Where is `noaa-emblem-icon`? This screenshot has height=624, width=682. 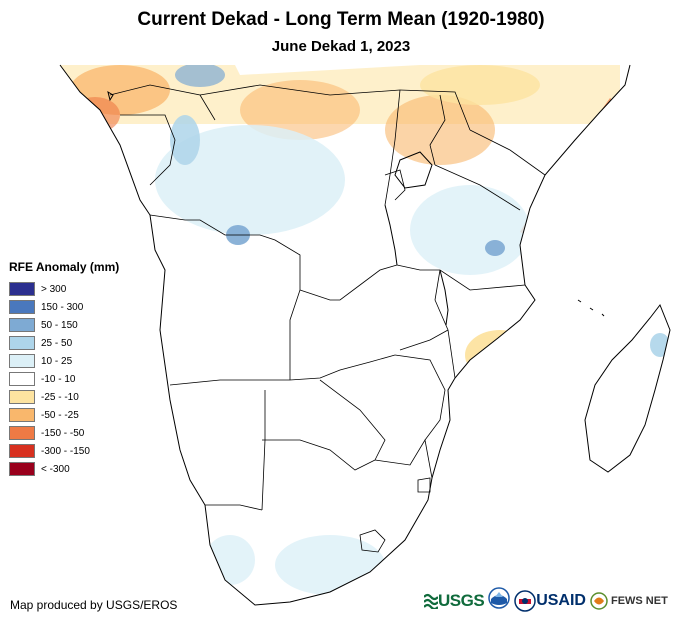
noaa-emblem-icon is located at coordinates (499, 598).